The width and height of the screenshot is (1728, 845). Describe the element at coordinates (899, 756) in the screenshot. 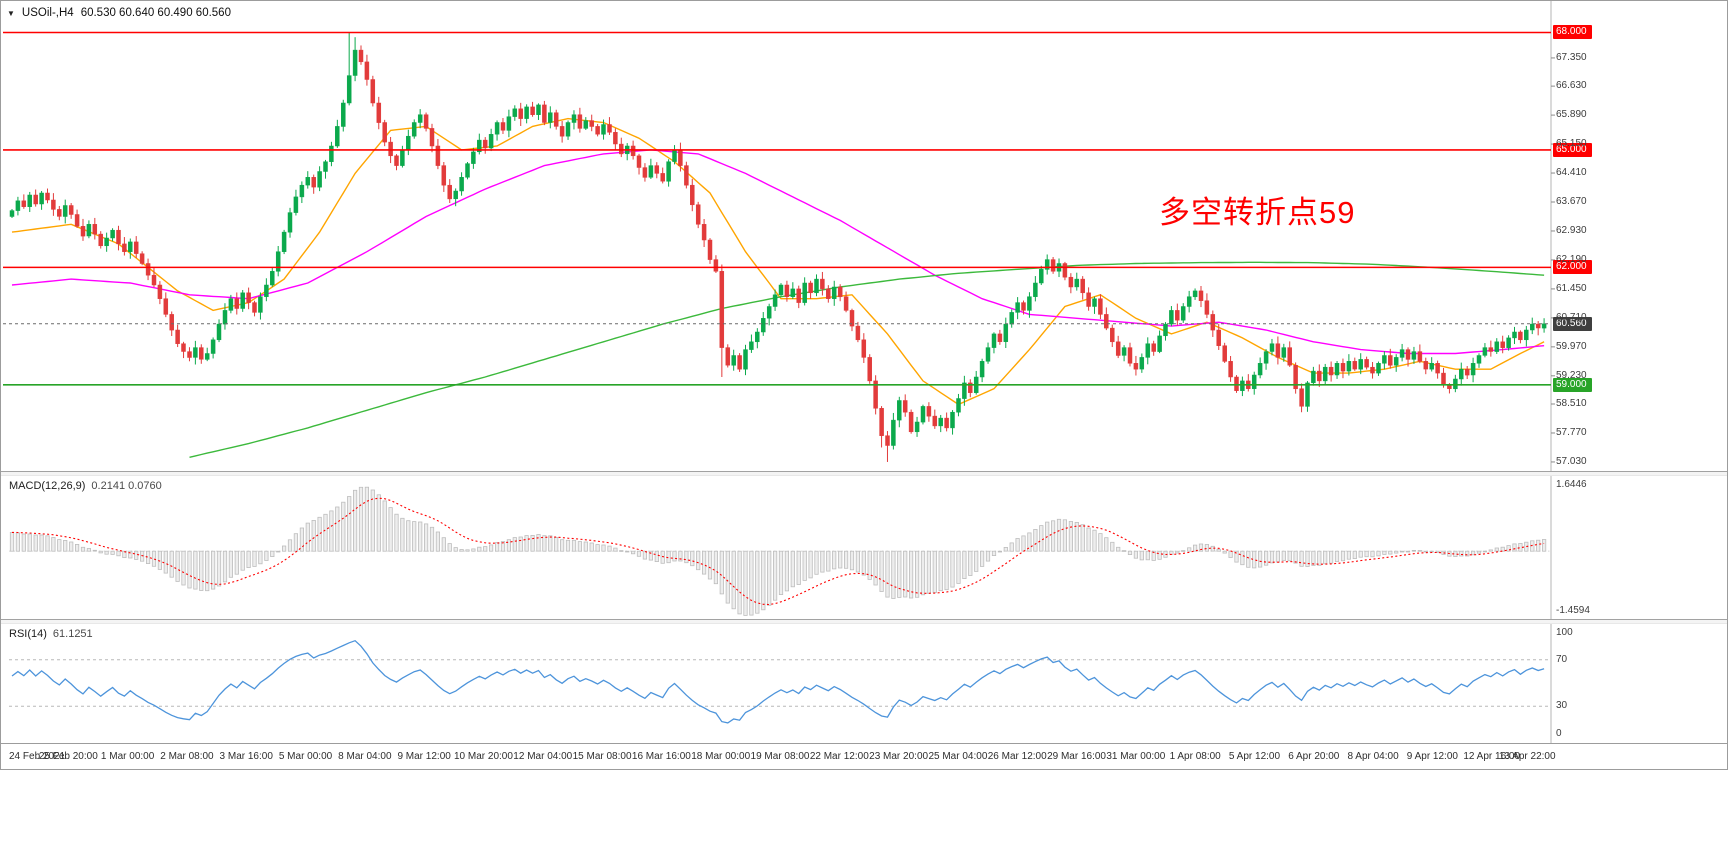

I see `time-tick-label: 23 Mar 20:00` at that location.